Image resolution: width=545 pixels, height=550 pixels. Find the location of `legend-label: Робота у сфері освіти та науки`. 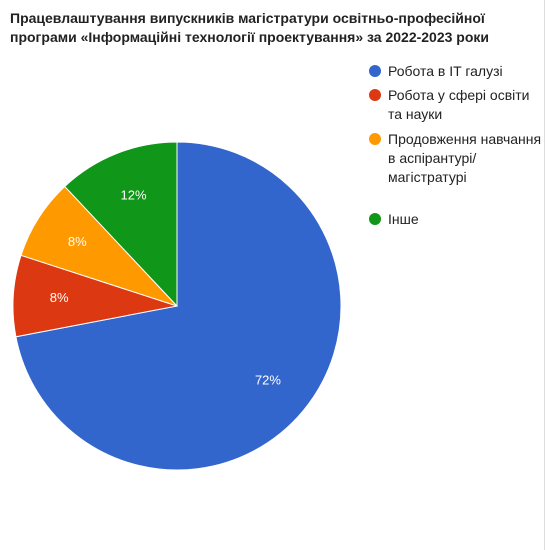

legend-label: Робота у сфері освіти та науки is located at coordinates (459, 104).